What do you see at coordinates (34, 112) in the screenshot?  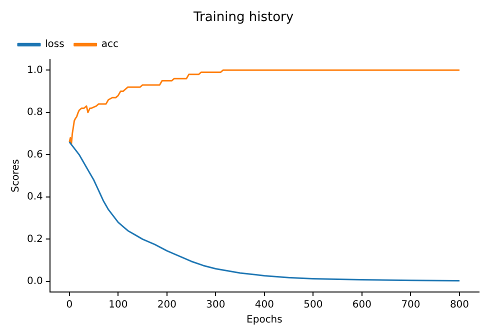 I see `y-tick-label: 0.8` at bounding box center [34, 112].